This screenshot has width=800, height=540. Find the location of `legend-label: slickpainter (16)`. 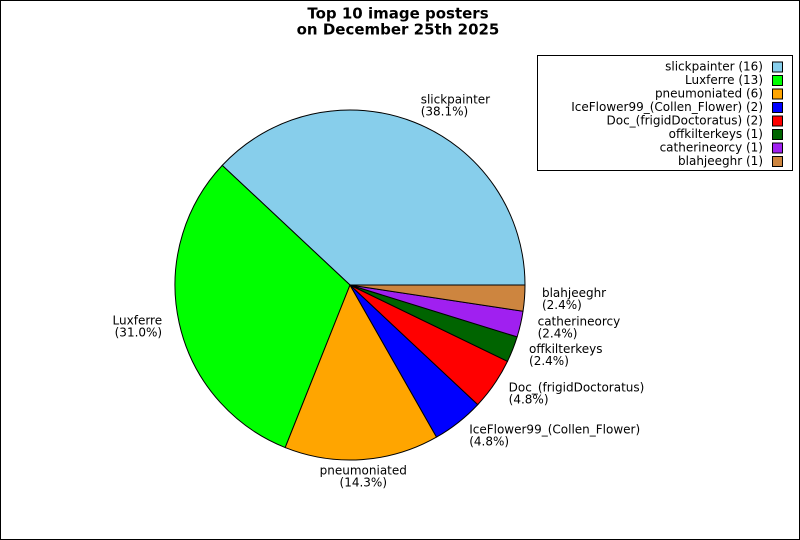

legend-label: slickpainter (16) is located at coordinates (714, 67).